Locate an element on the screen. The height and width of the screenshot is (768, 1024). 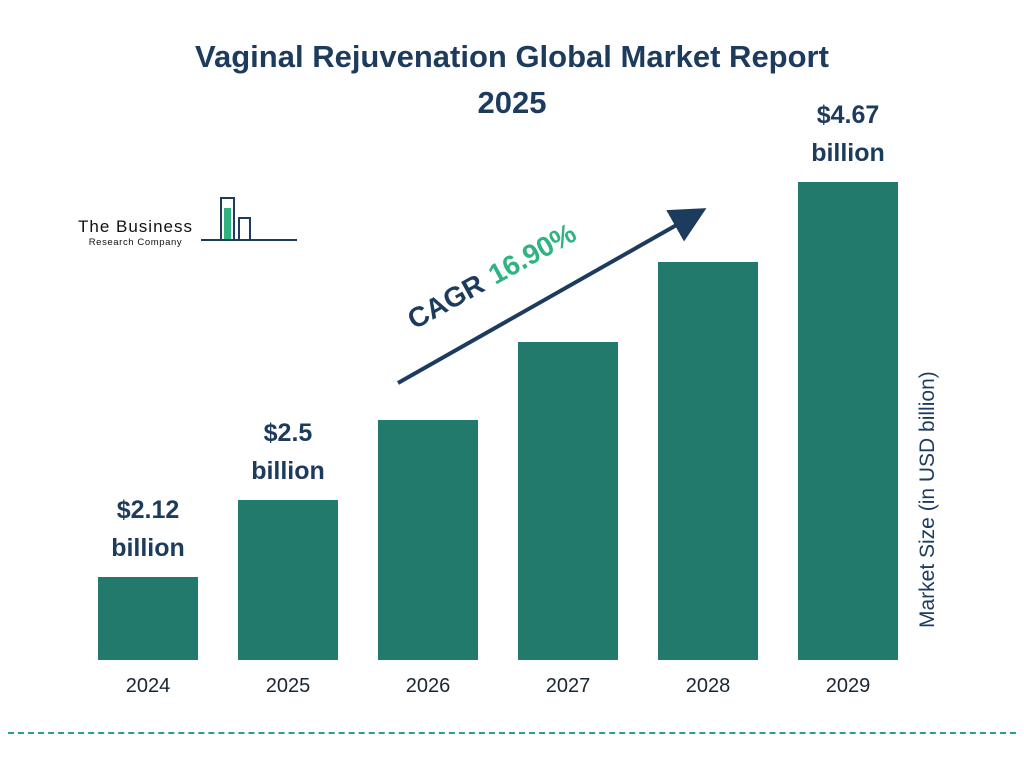
company-logo-text: The Business Research Company is located at coordinates (135, 232).